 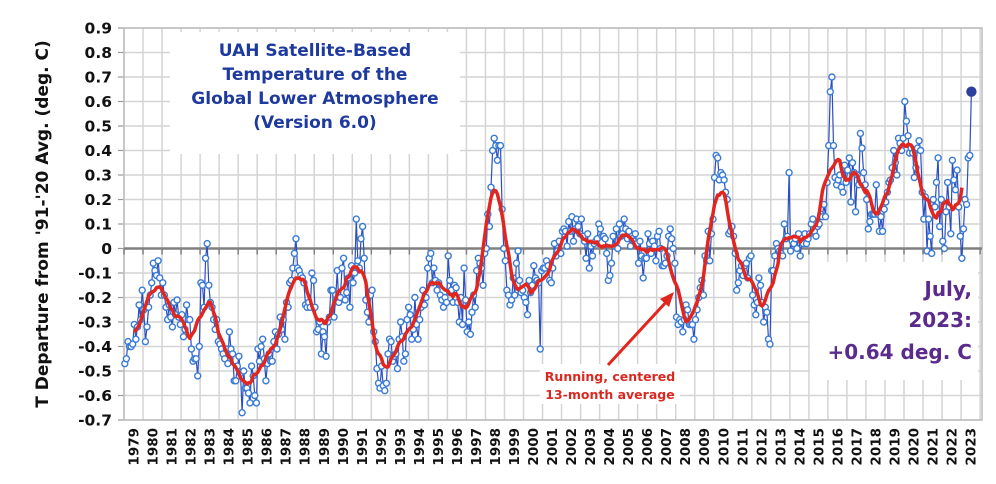 What do you see at coordinates (287, 447) in the screenshot?
I see `x-tick-label: 1987` at bounding box center [287, 447].